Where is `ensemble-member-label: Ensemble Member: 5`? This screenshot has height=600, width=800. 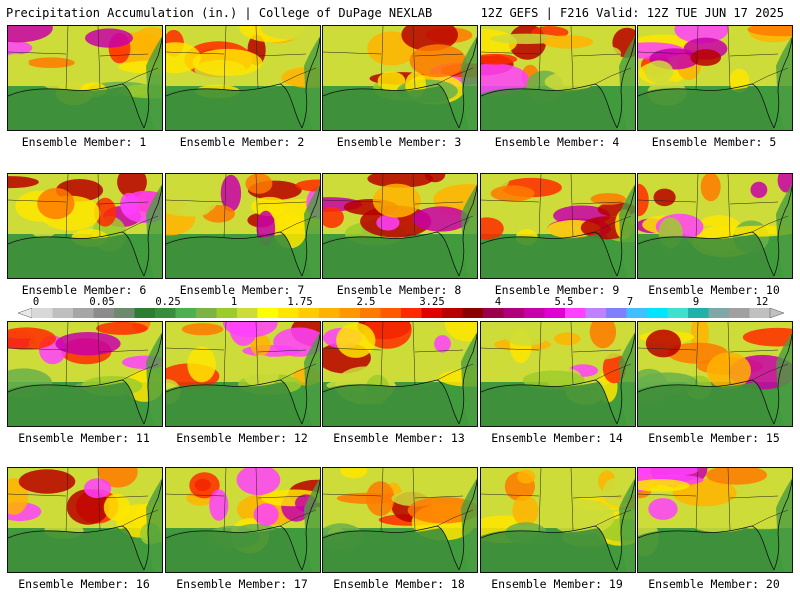
ensemble-member-label: Ensemble Member: 5 is located at coordinates (714, 142).